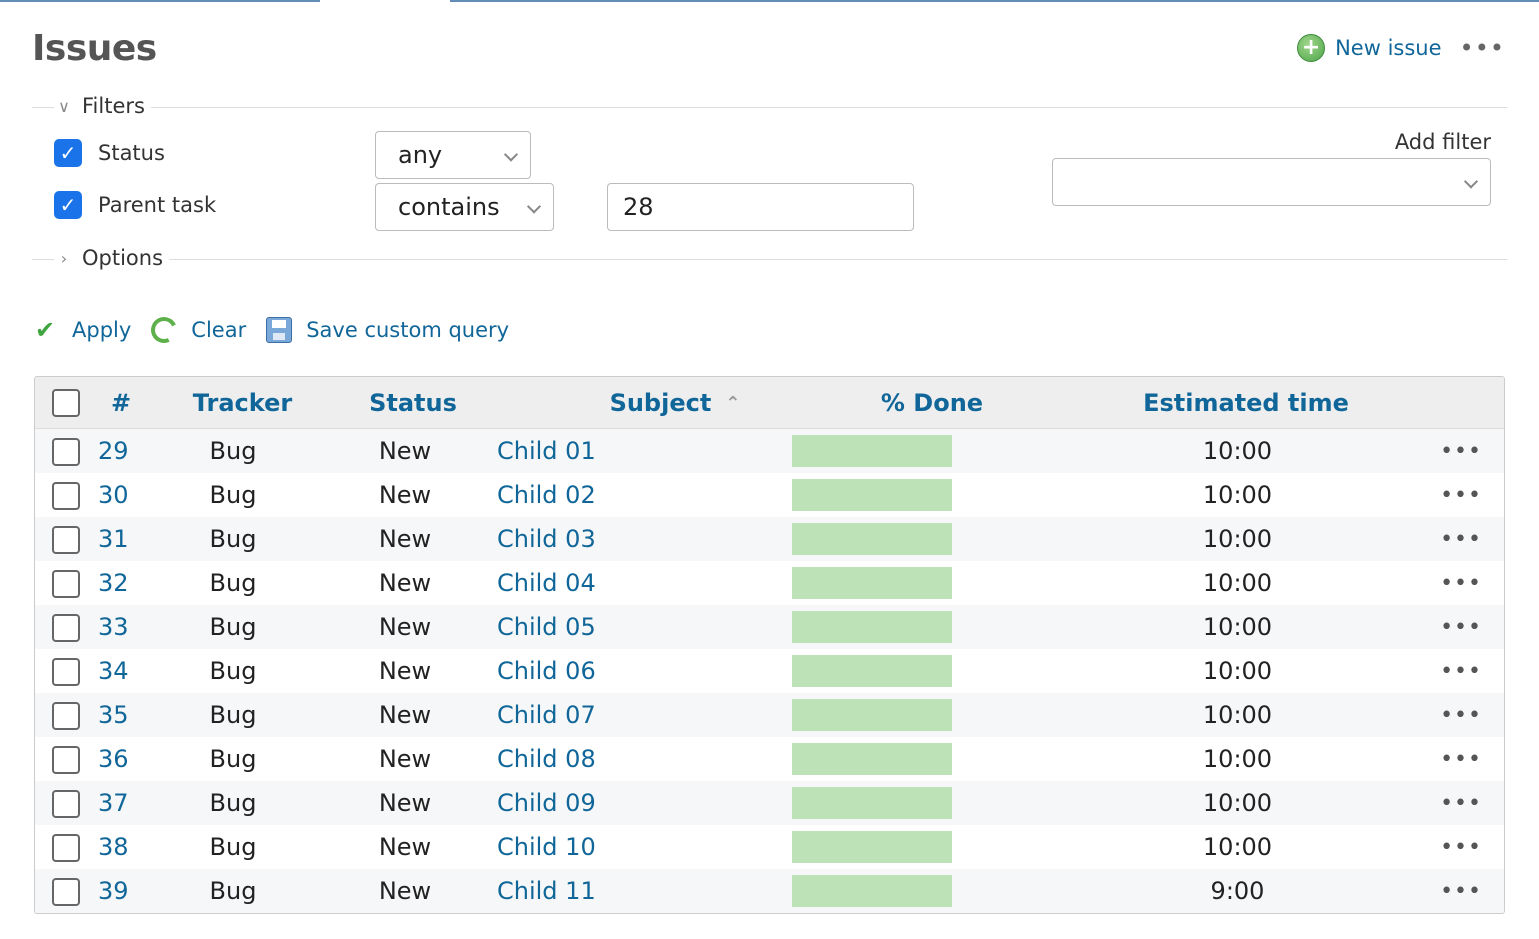  I want to click on table-row: 33 Bug New Child 05 10:00 •••, so click(769, 627).